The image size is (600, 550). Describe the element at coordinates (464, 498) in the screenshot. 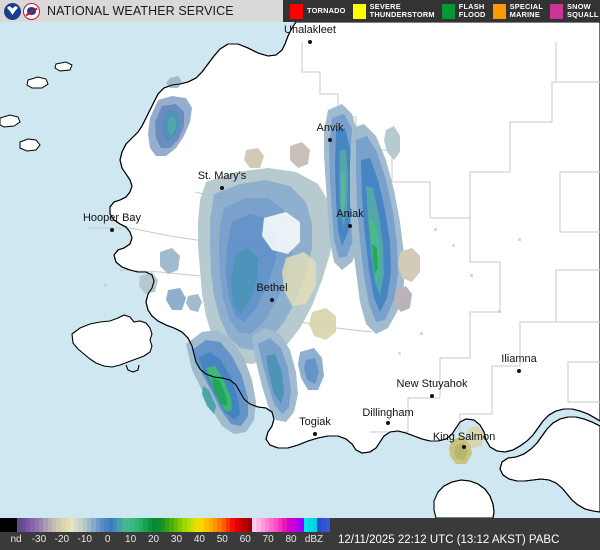

I see `kvichak-lobe` at that location.